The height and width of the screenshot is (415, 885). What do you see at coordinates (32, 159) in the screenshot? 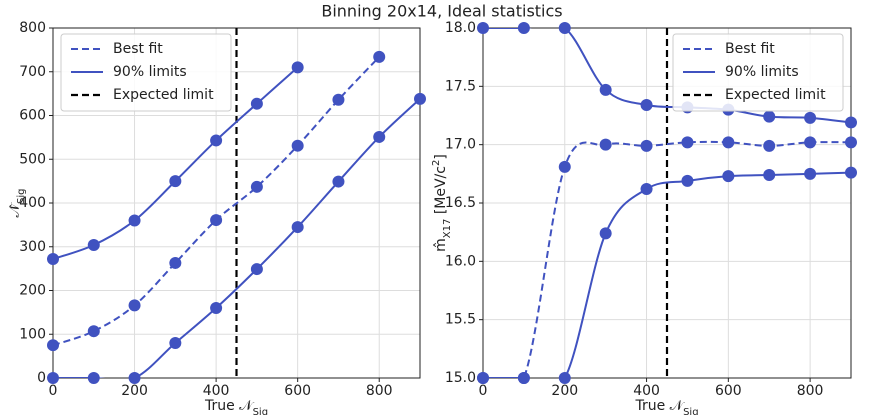
I see `y-tick-label: 500` at bounding box center [32, 159].